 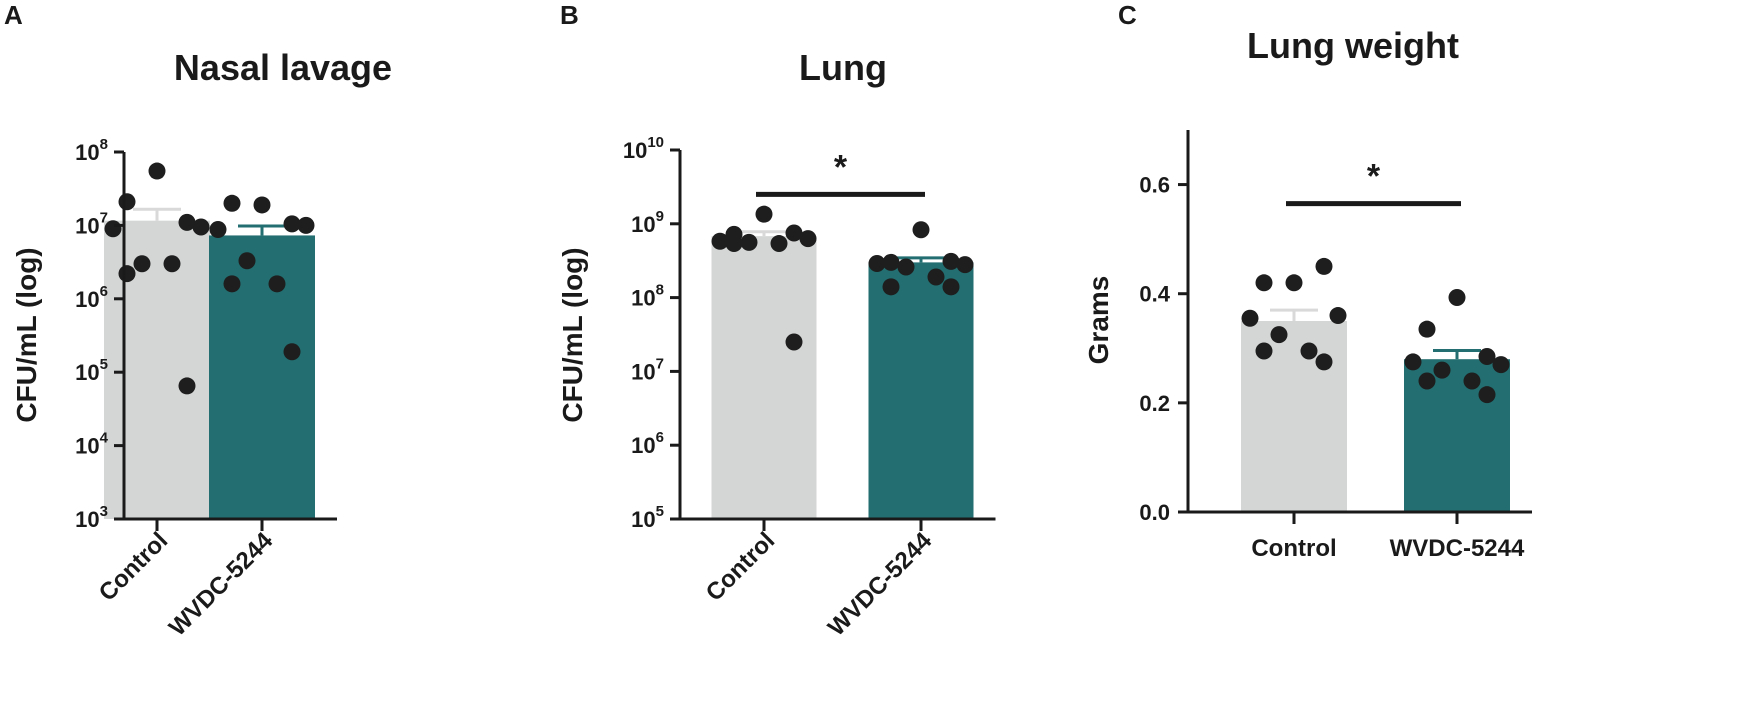 What do you see at coordinates (647, 222) in the screenshot?
I see `y-tick-label: 10⁹` at bounding box center [647, 222].